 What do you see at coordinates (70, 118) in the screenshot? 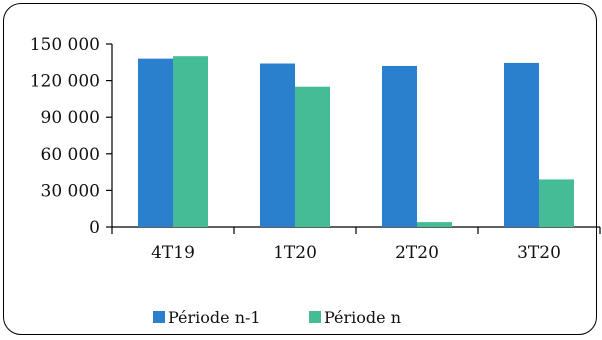
I see `y-tick-label: 90 000` at bounding box center [70, 118].